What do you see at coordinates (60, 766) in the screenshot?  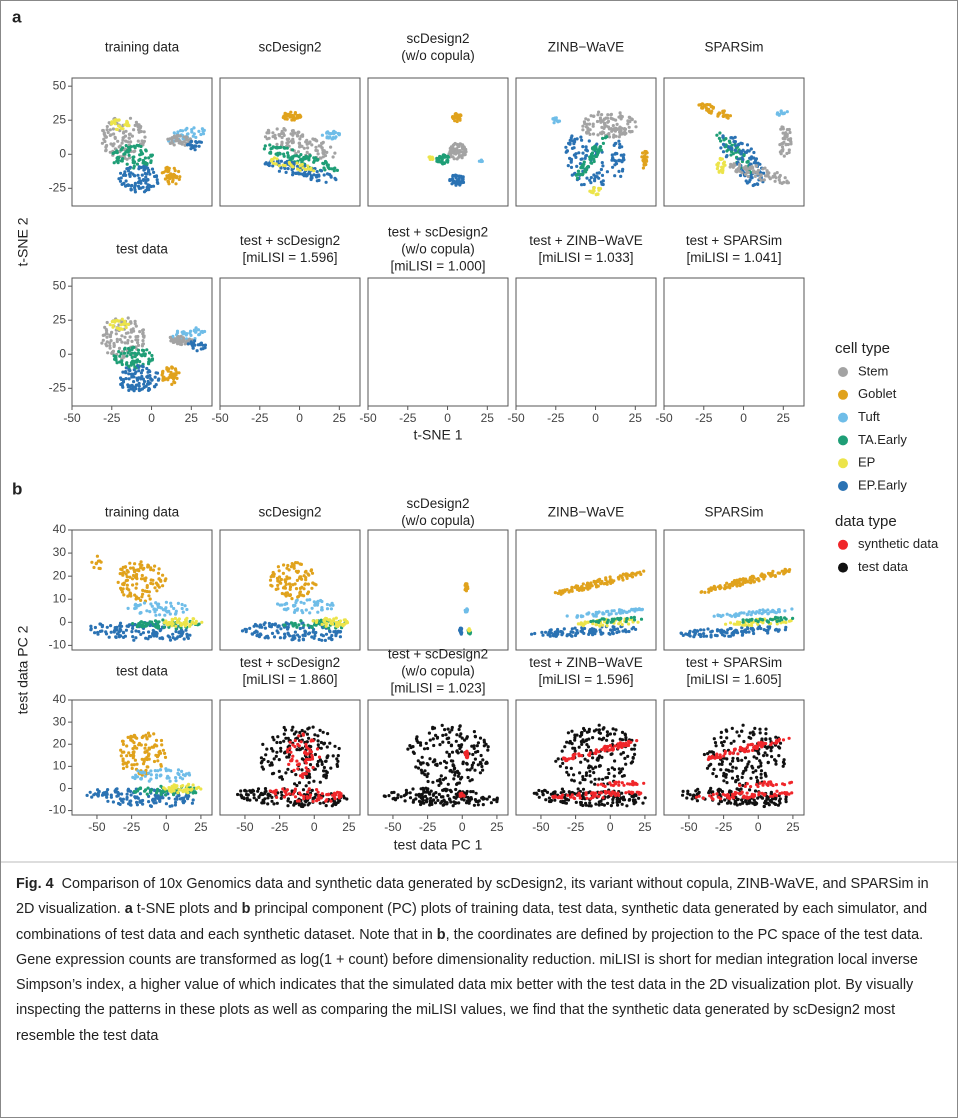 I see `y-tick-label: 10` at bounding box center [60, 766].